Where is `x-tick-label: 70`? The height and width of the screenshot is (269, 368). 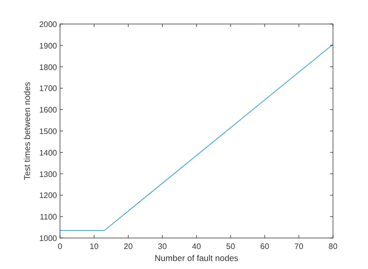 x-tick-label: 70 is located at coordinates (299, 246).